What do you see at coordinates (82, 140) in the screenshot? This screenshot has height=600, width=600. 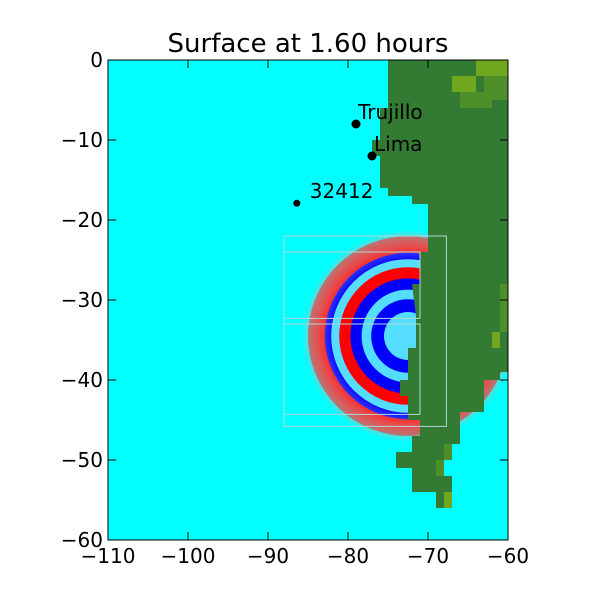 I see `y-tick-label: −10` at bounding box center [82, 140].